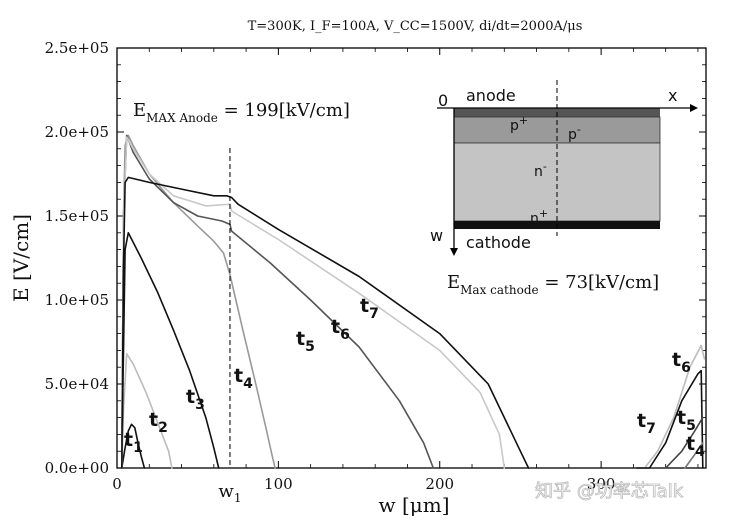  Describe the element at coordinates (695, 446) in the screenshot. I see `curve-label-t4-cathode: t4` at that location.